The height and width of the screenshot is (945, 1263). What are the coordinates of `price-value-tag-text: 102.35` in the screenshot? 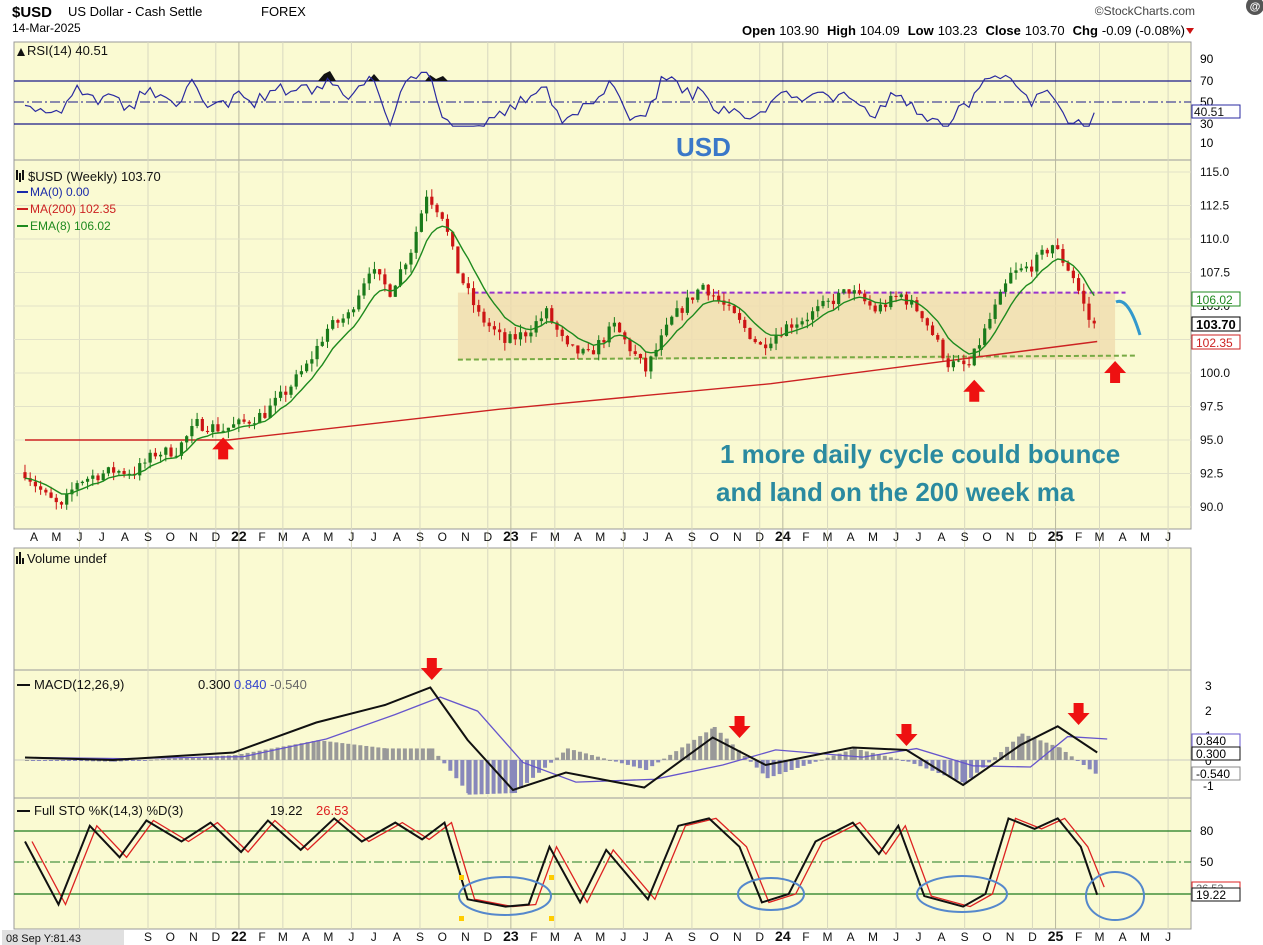 It's located at (1214, 343).